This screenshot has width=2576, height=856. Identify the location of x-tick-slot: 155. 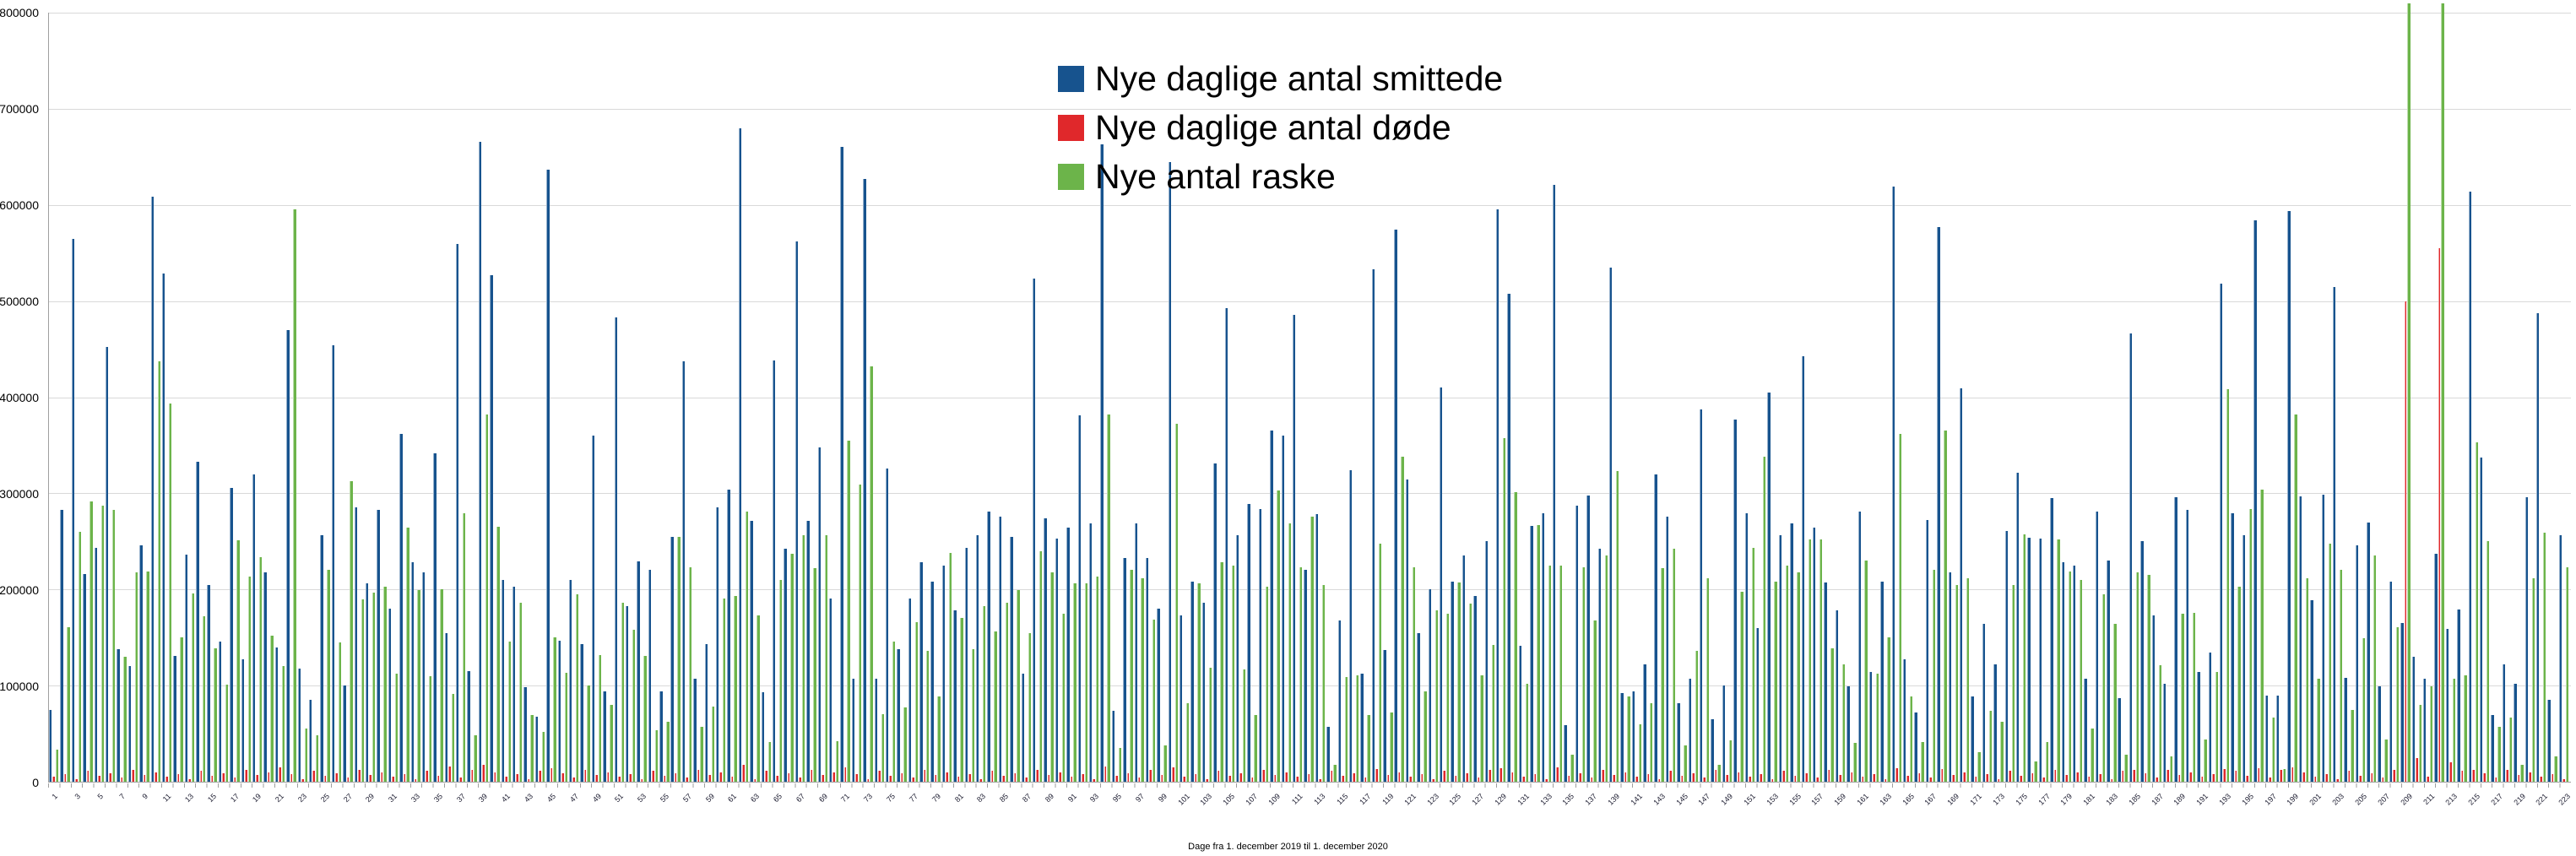
(1795, 807).